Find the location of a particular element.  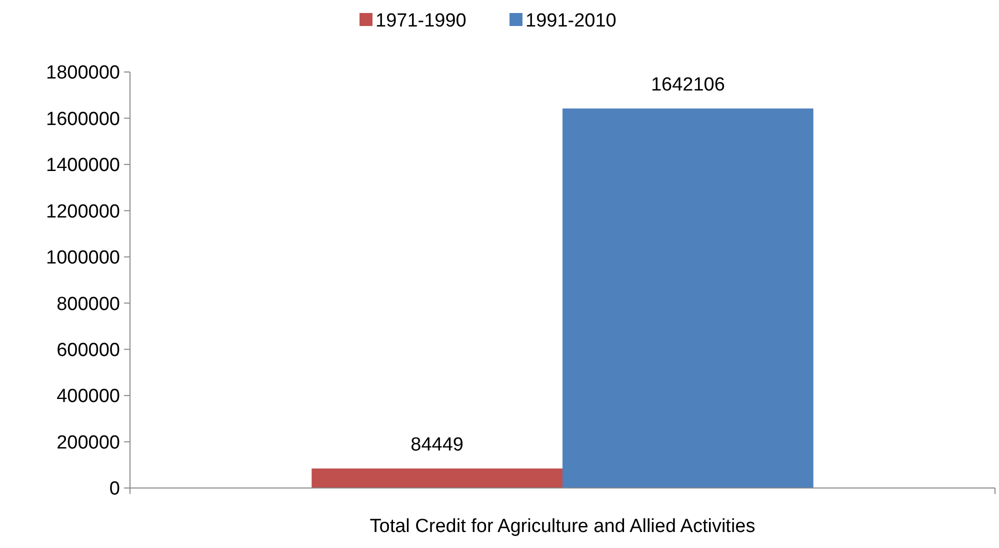

y-tick-label: 0 is located at coordinates (114, 489).